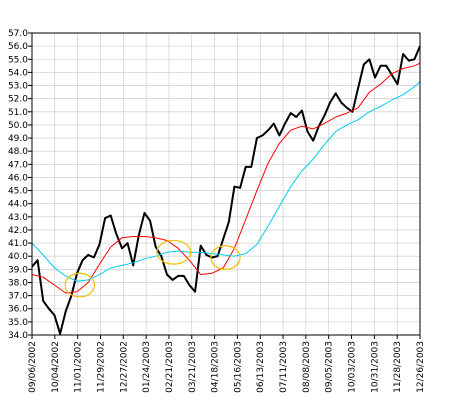 This screenshot has height=400, width=450. What do you see at coordinates (18, 139) in the screenshot?
I see `y-tick-label: 49.0` at bounding box center [18, 139].